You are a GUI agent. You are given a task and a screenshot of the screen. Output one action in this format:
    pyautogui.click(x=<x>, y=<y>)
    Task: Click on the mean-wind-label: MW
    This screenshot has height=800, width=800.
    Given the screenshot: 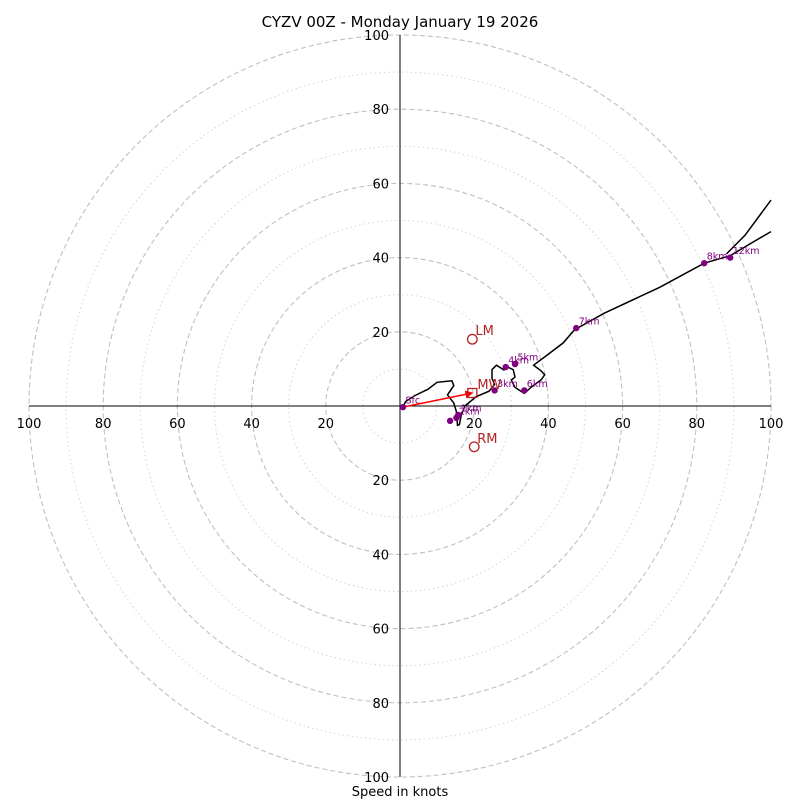 What is the action you would take?
    pyautogui.click(x=489, y=385)
    